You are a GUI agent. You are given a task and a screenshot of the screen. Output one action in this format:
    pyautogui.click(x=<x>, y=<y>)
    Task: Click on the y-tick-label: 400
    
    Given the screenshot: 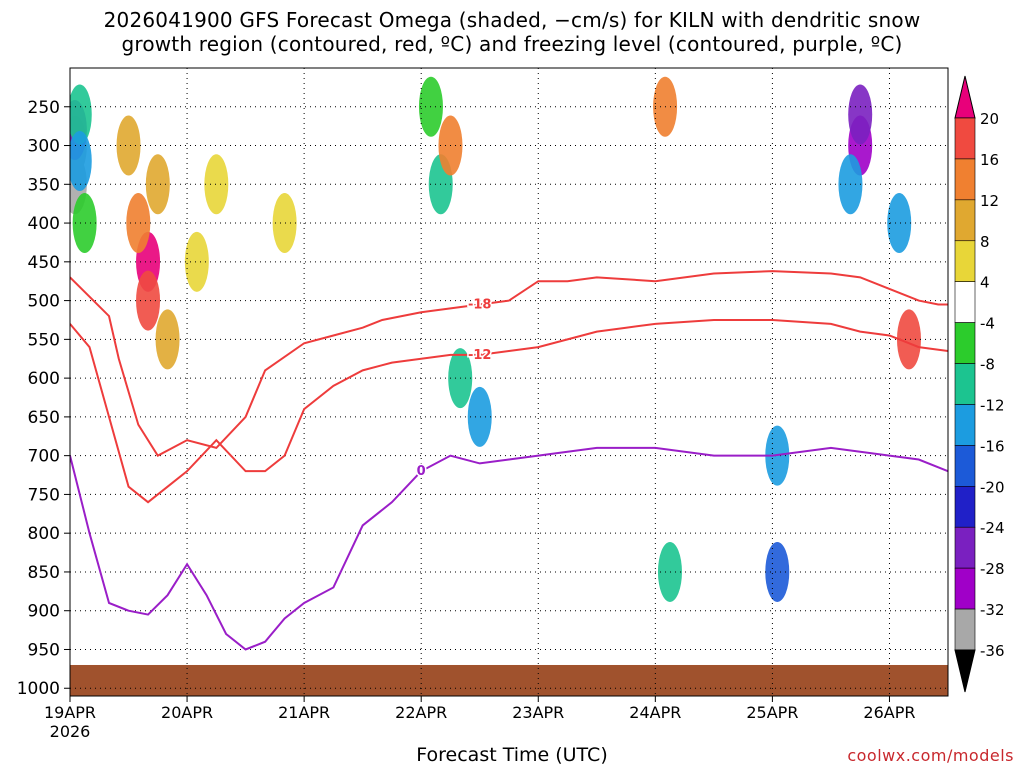 What is the action you would take?
    pyautogui.click(x=44, y=224)
    